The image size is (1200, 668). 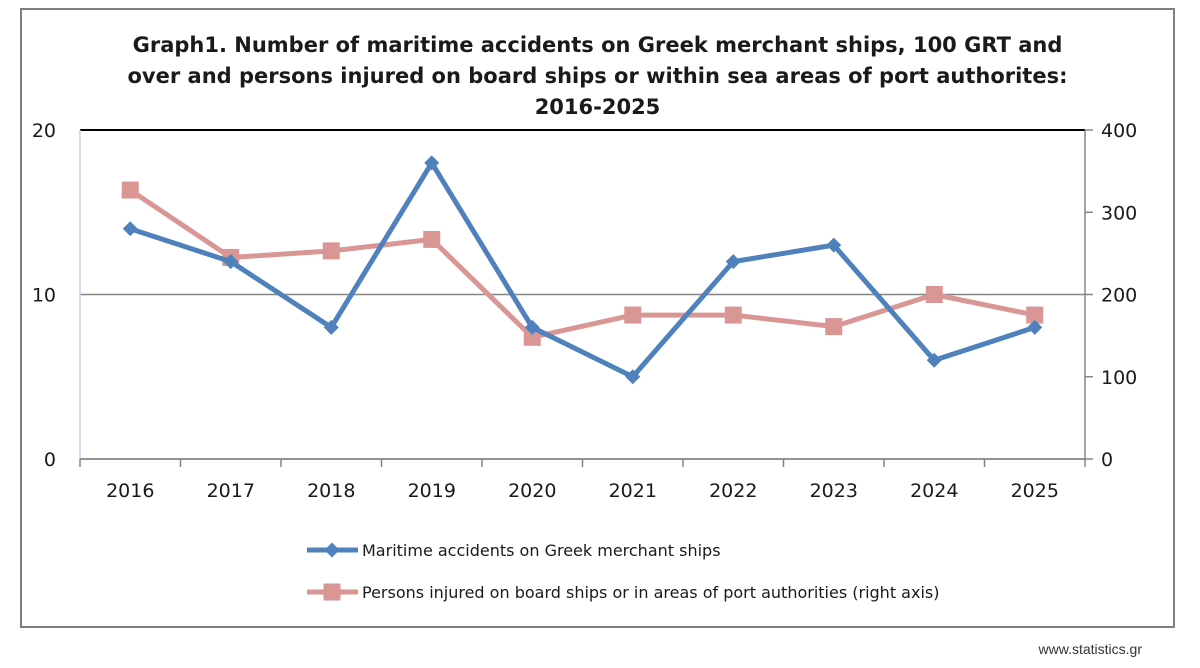 What do you see at coordinates (834, 491) in the screenshot?
I see `x-tick-label: 2023` at bounding box center [834, 491].